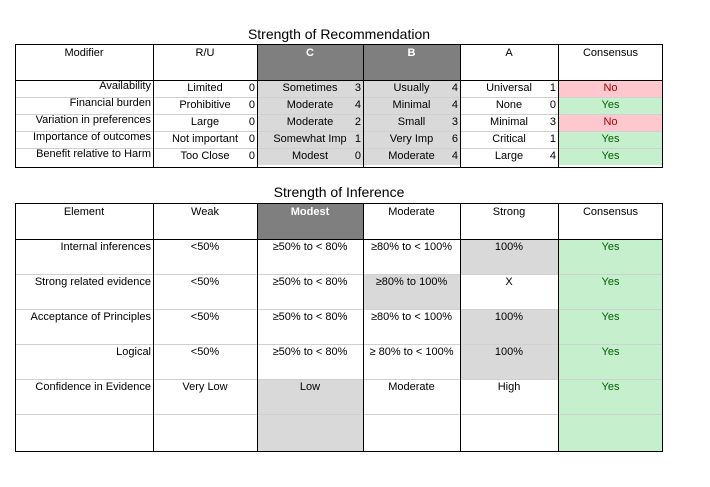 The image size is (710, 487). What do you see at coordinates (205, 156) in the screenshot?
I see `rec-cell-ru: Too Close` at bounding box center [205, 156].